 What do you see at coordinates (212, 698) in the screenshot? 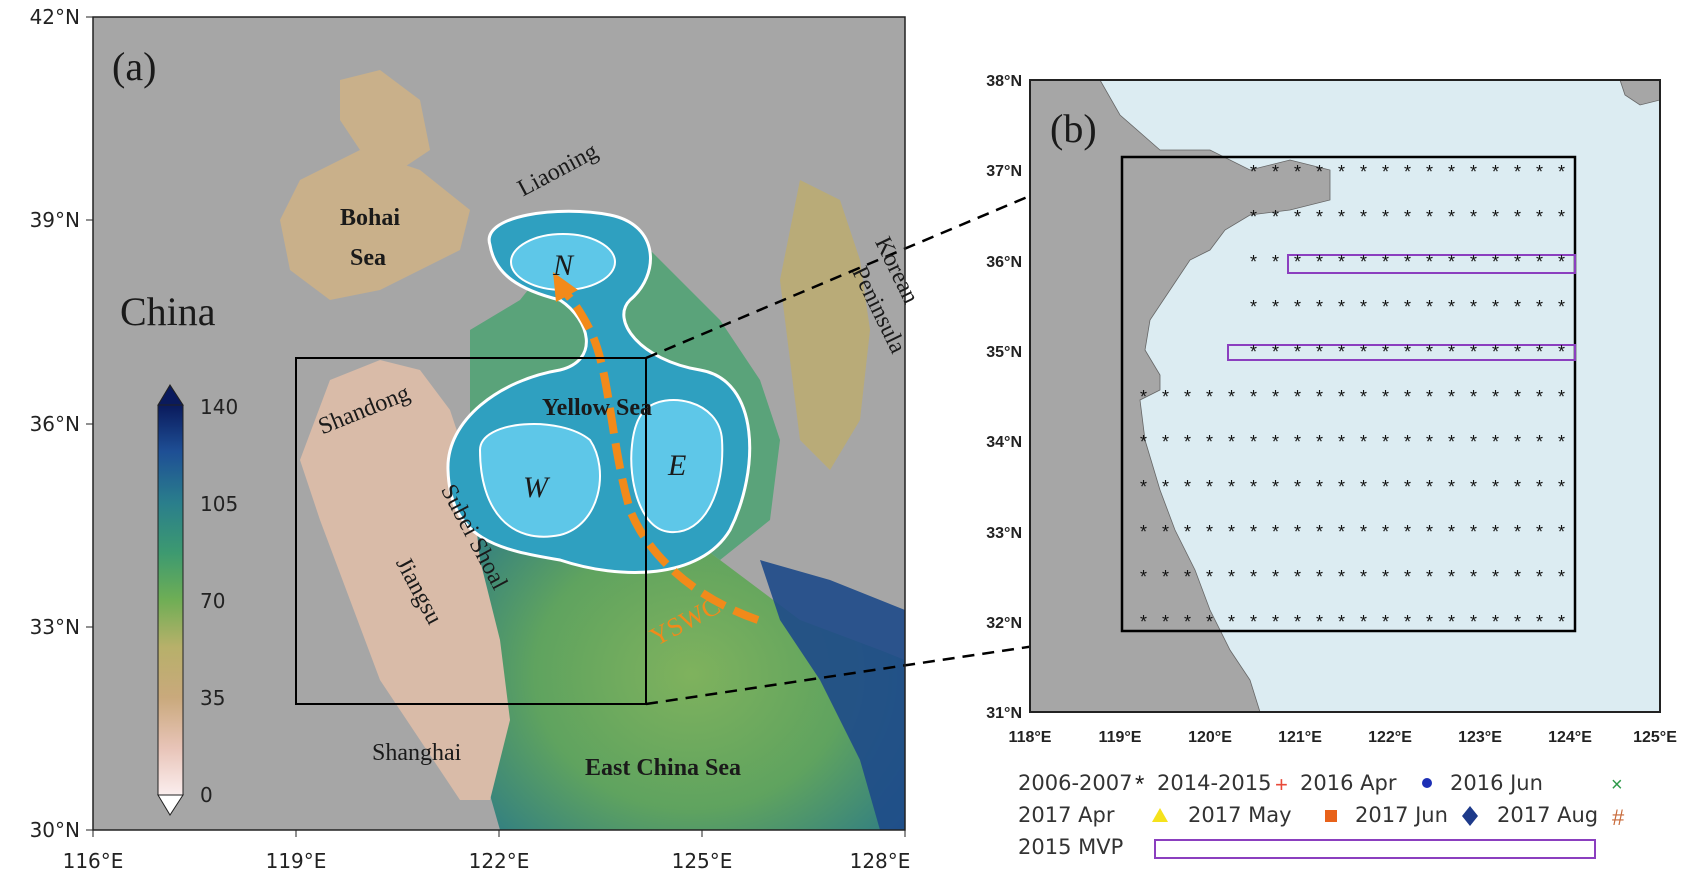
I see `colorbar-tick-35: 35` at bounding box center [212, 698].